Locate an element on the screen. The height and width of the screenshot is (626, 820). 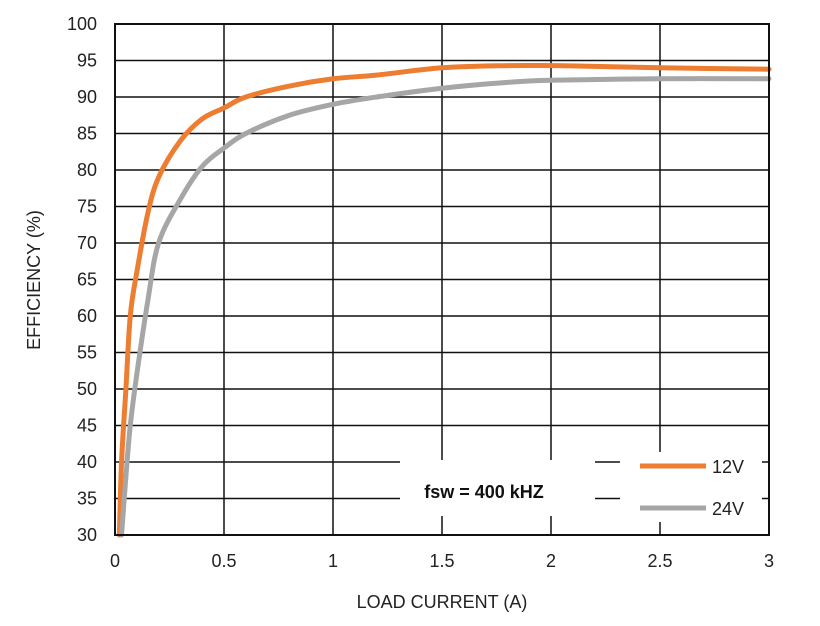
x-tick-label: 1.5 is located at coordinates (441, 561).